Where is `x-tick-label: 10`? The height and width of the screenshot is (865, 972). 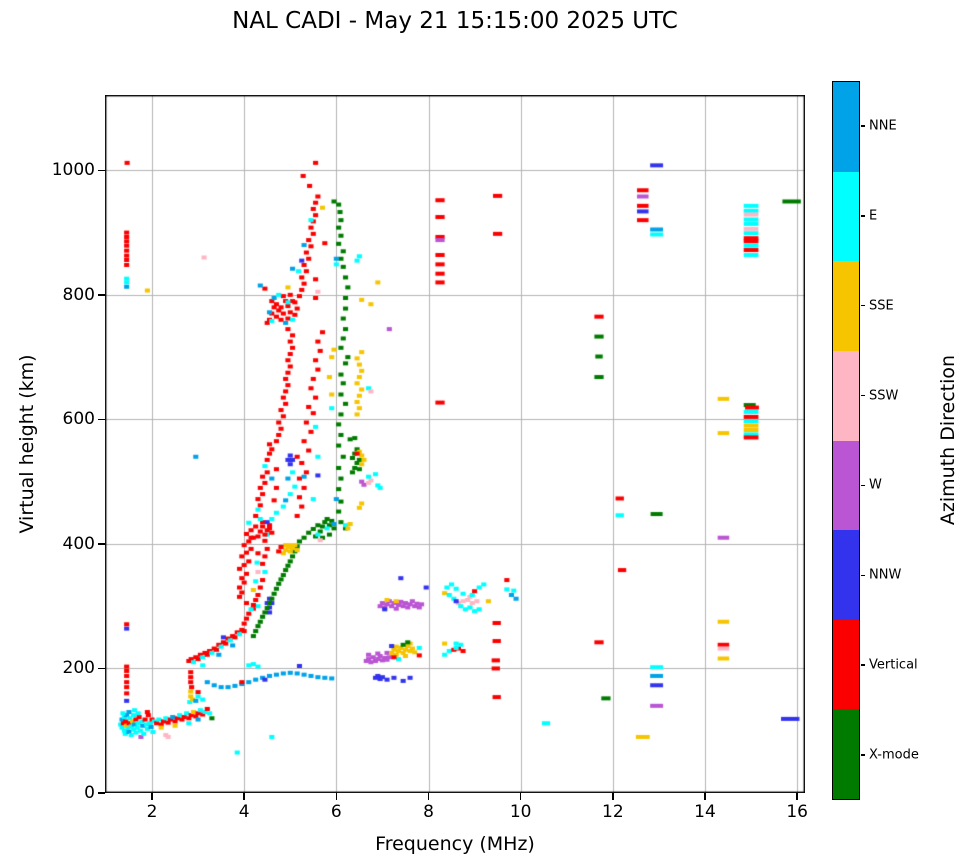 x-tick-label: 10 is located at coordinates (520, 812).